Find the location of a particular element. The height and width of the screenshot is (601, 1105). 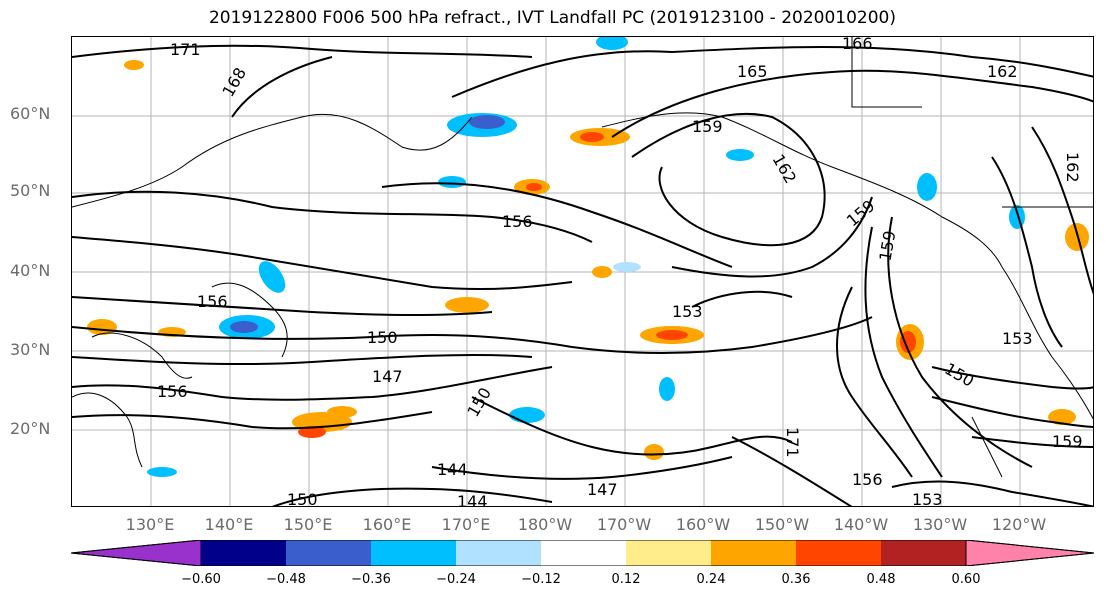

lon-label-180w: 180°W is located at coordinates (545, 524).